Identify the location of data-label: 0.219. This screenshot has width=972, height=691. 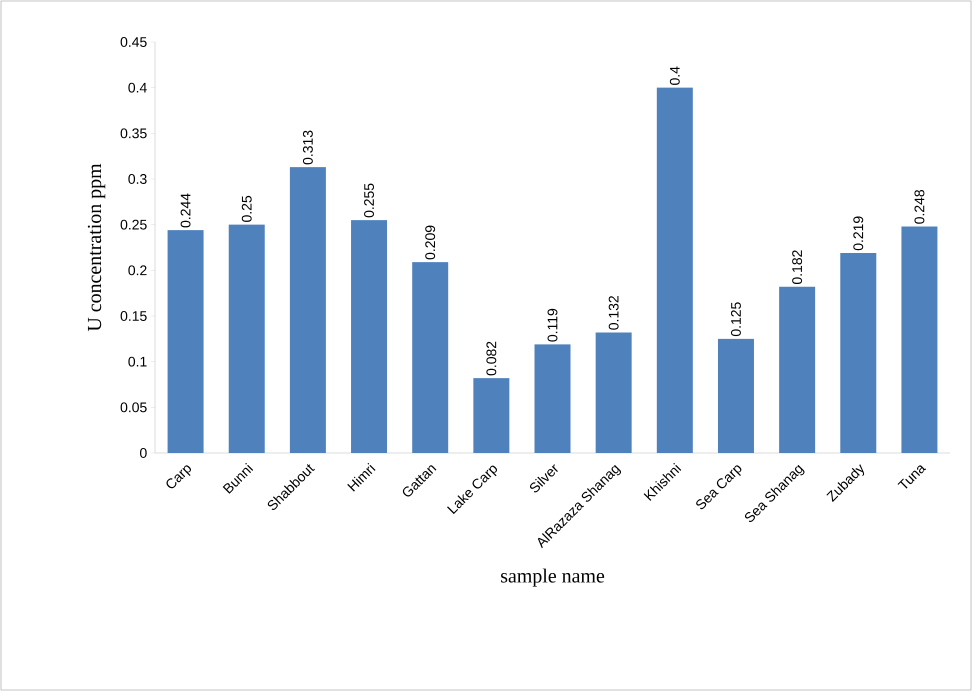
(858, 233).